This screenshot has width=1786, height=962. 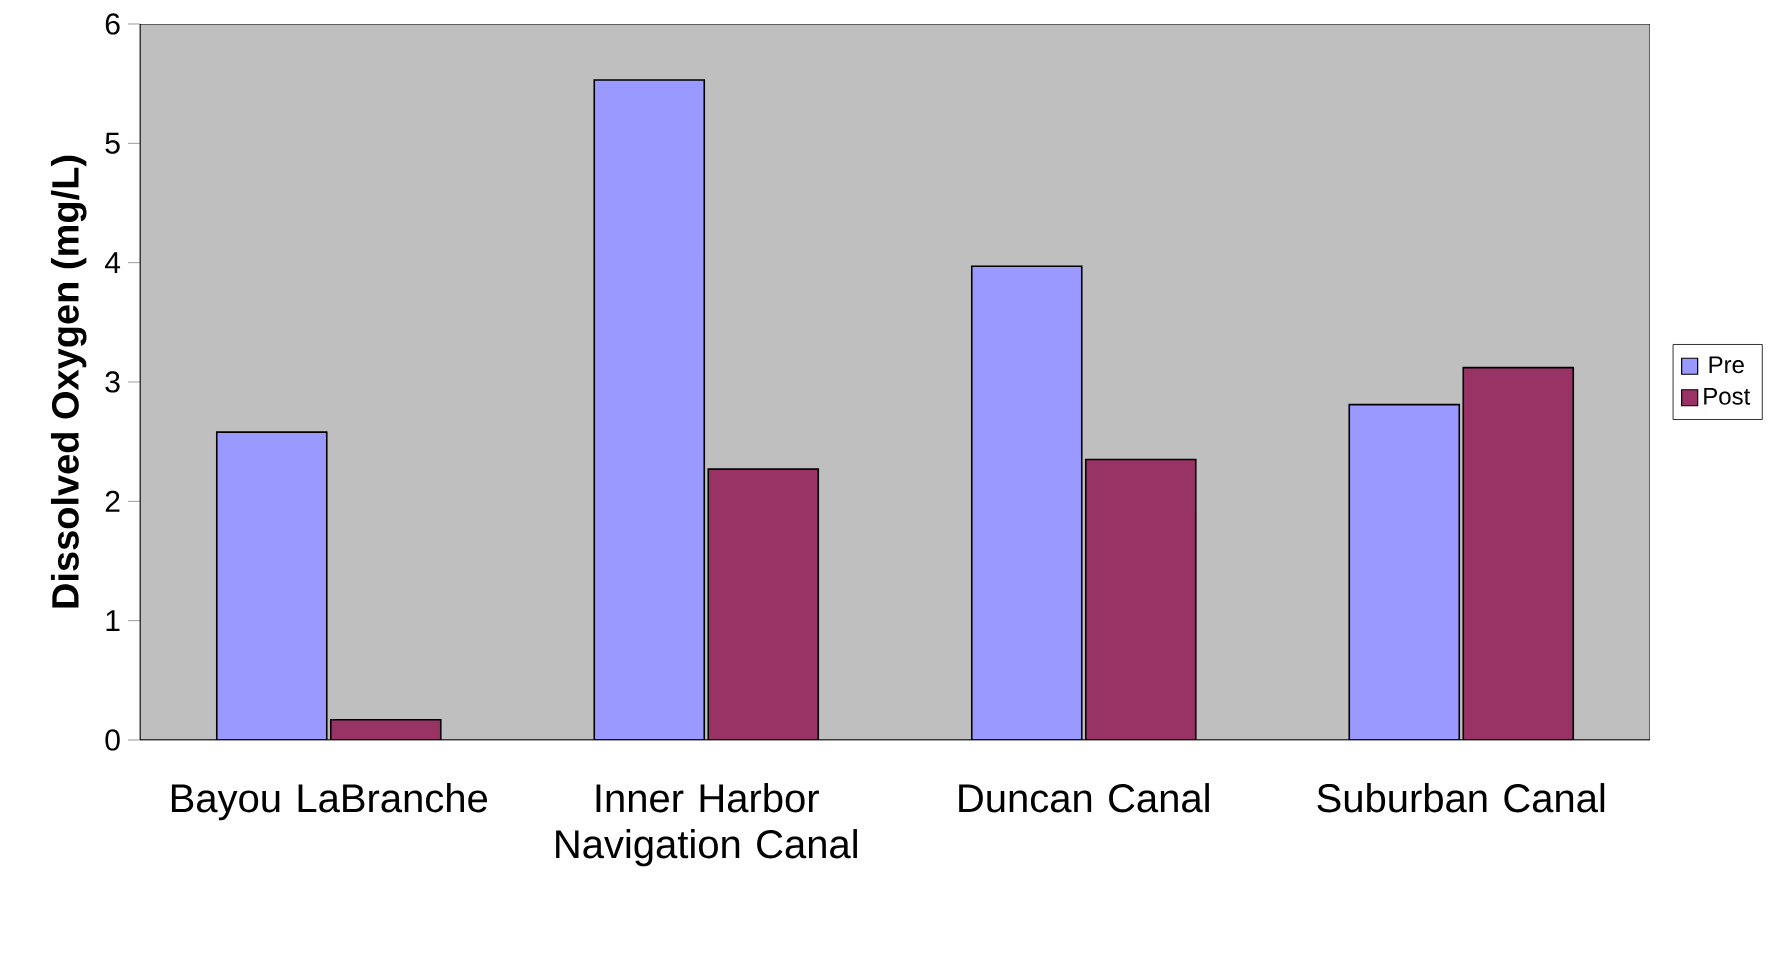 I want to click on y-tick-label: 5, so click(x=112, y=143).